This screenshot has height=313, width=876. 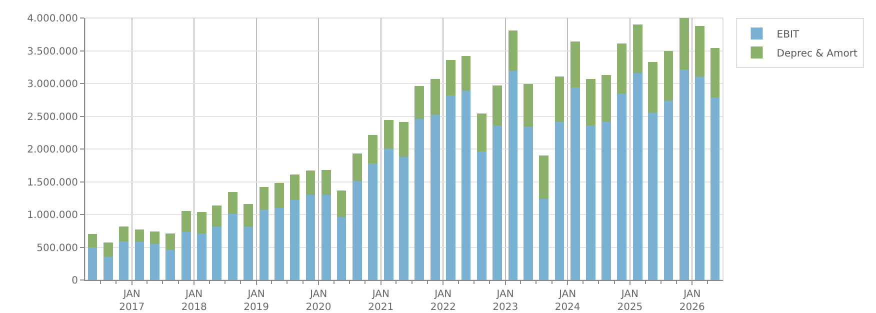 I want to click on x-tick-label: JAN 2020, so click(x=319, y=301).